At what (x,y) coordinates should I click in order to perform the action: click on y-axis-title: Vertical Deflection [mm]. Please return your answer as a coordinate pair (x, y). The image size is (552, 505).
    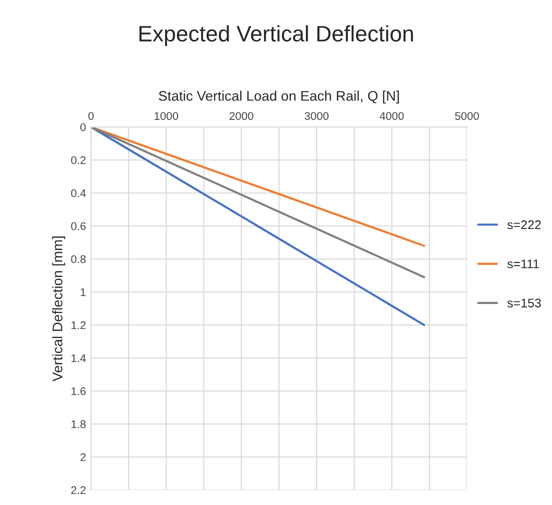
    Looking at the image, I should click on (59, 309).